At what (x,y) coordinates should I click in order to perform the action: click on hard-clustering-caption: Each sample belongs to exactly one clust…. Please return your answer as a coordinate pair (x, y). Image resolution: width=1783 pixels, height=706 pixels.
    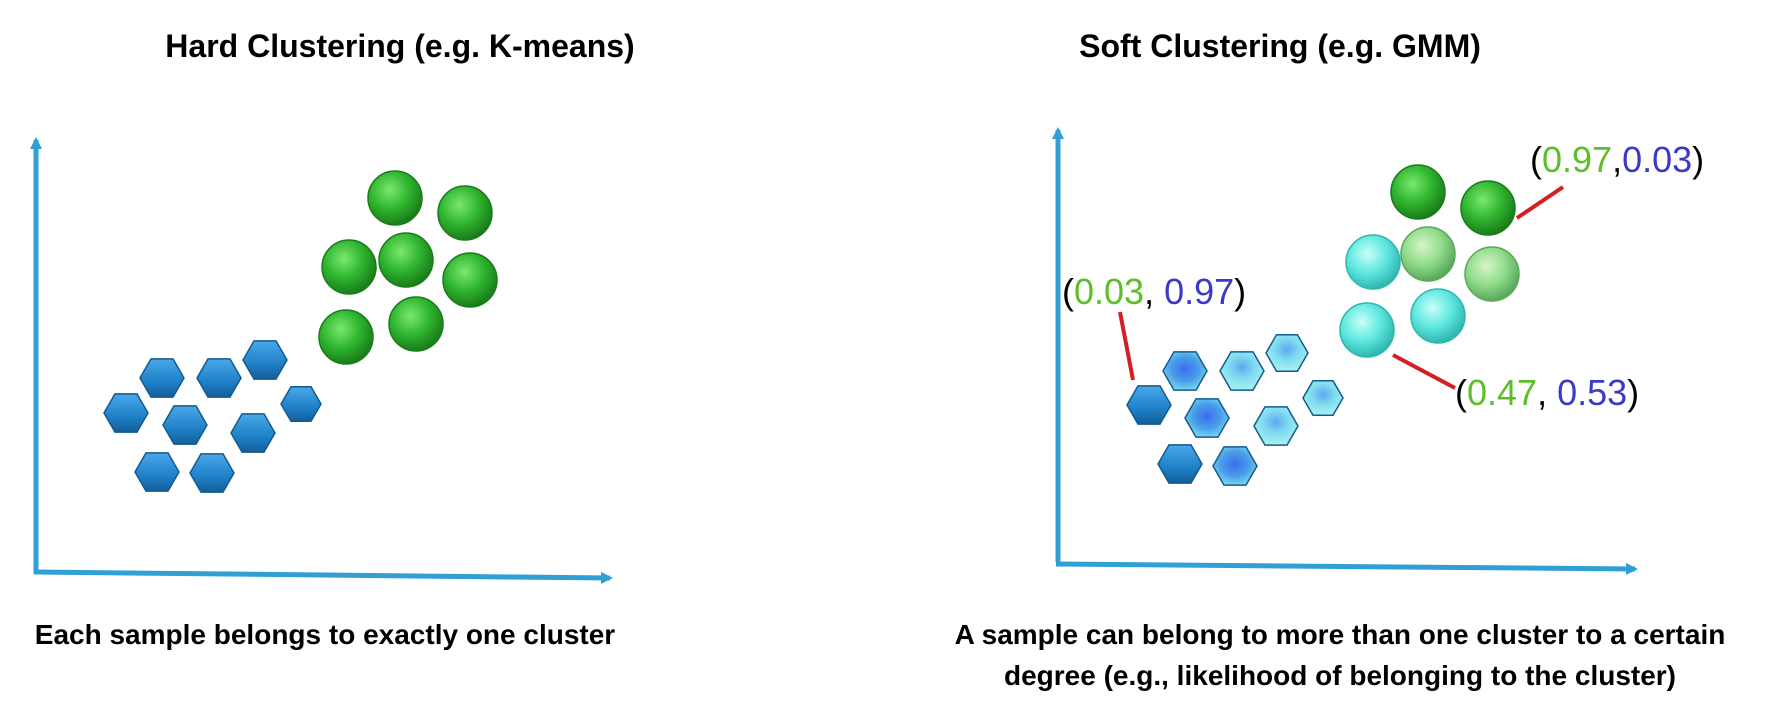
    Looking at the image, I should click on (325, 634).